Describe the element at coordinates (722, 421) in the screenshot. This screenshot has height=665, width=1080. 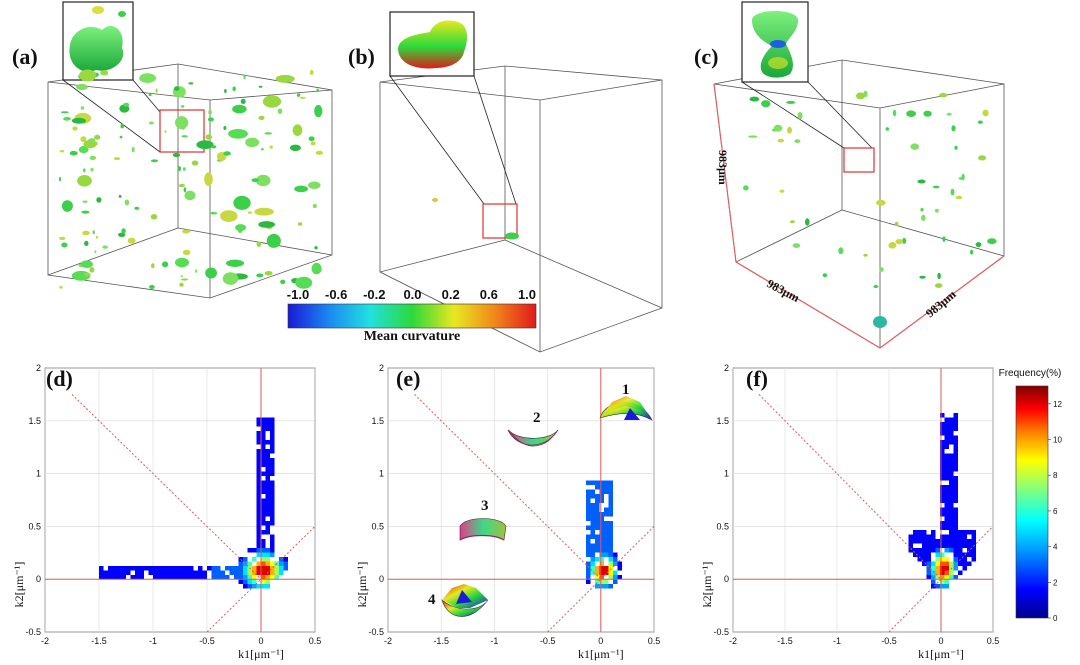
I see `panel-f-ytick: 1.5` at that location.